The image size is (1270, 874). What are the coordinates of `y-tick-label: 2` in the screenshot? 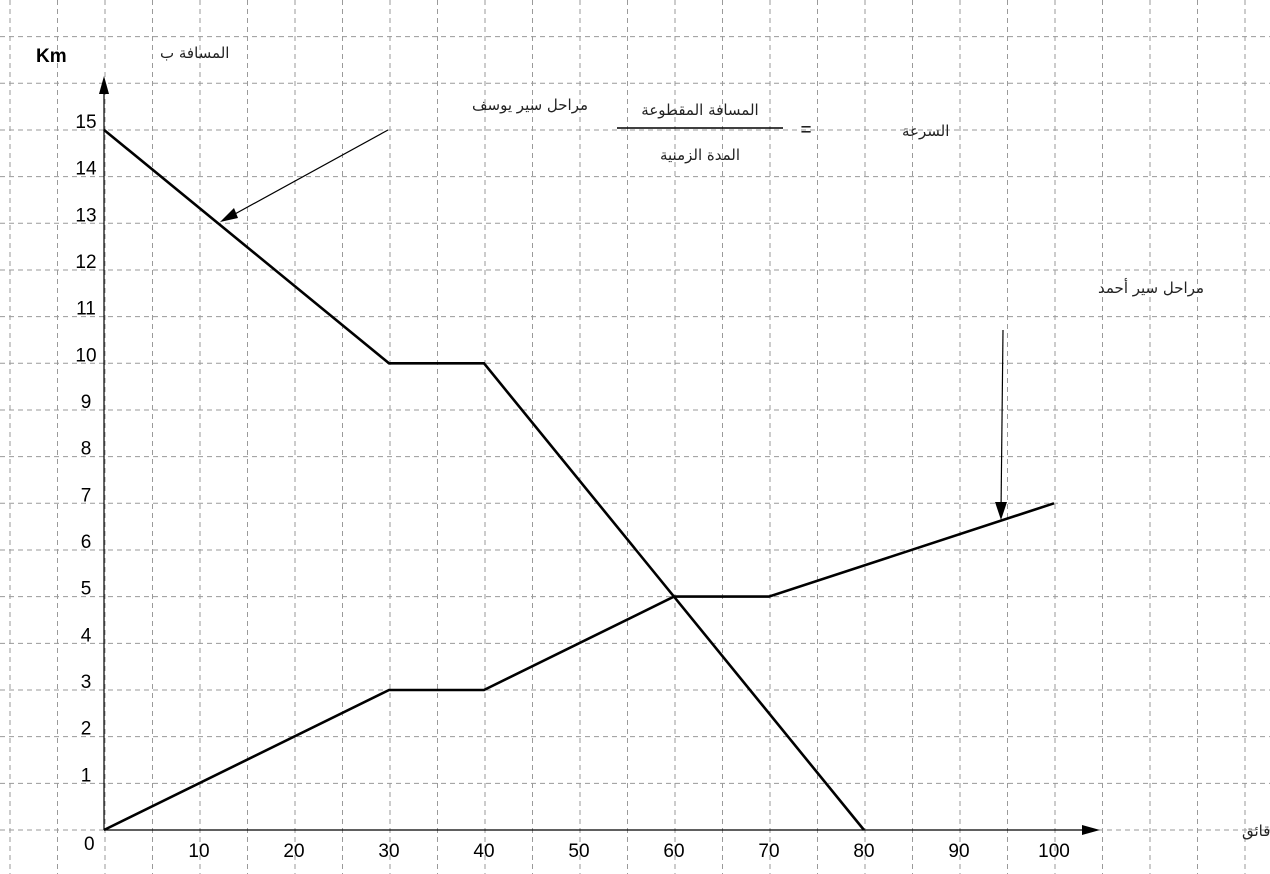 It's located at (86, 729).